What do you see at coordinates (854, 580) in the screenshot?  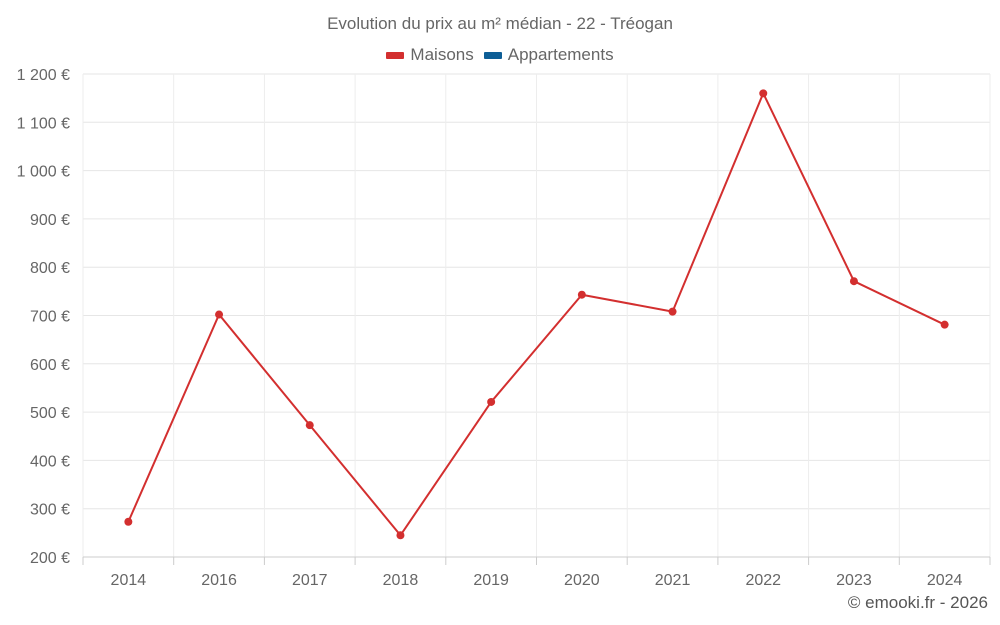 I see `x-tick-label: 2023` at bounding box center [854, 580].